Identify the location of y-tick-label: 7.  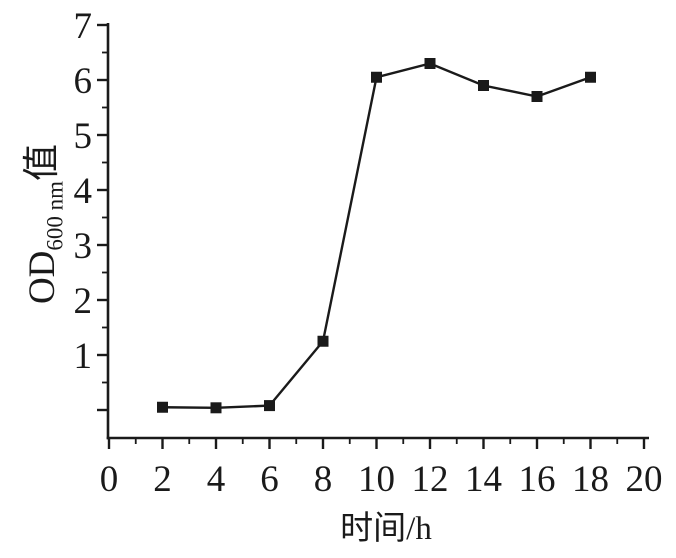
(83, 26).